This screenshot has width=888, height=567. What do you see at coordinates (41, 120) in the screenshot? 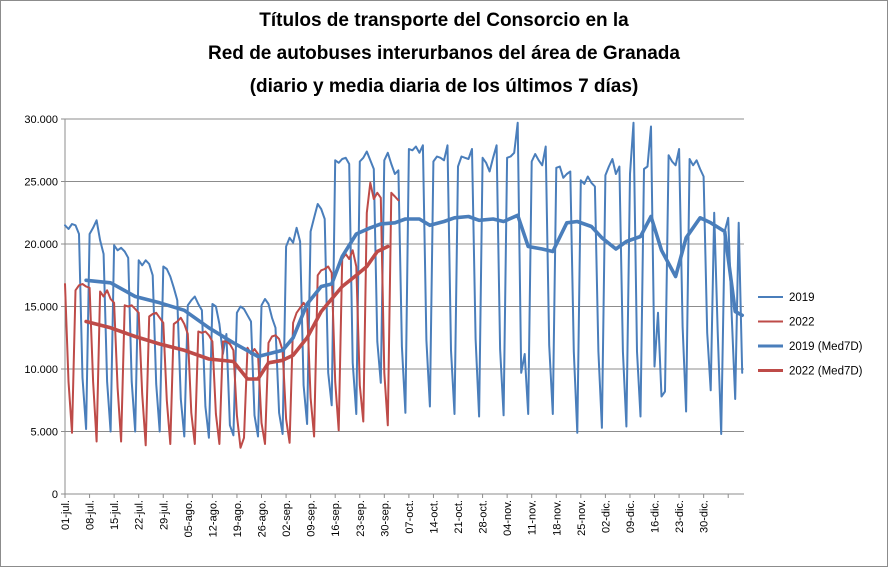
I see `y-tick-label: 30.000` at bounding box center [41, 120].